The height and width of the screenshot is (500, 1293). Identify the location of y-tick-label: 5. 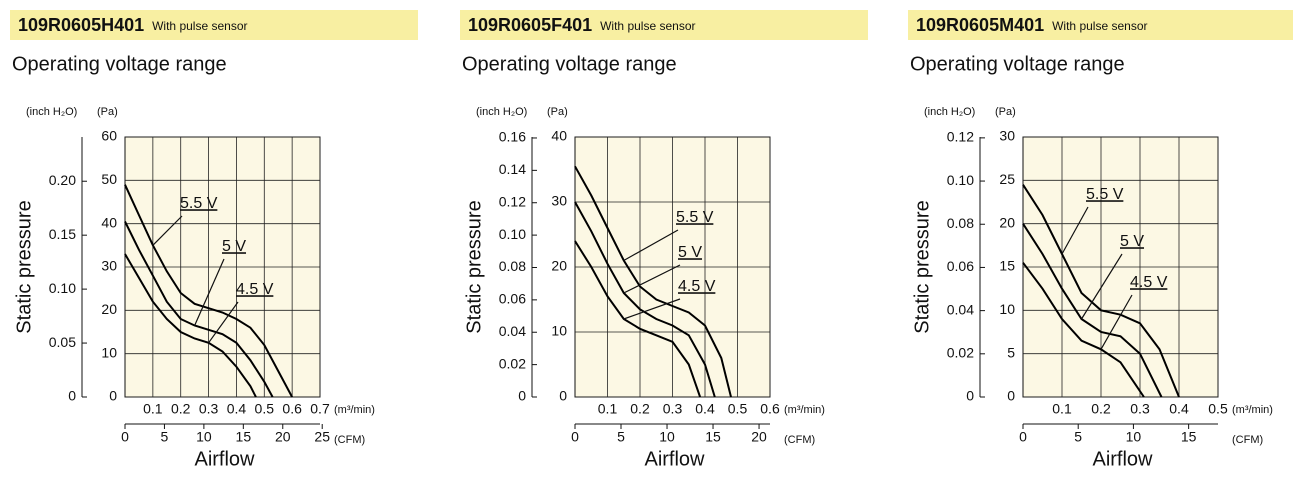
(1011, 352).